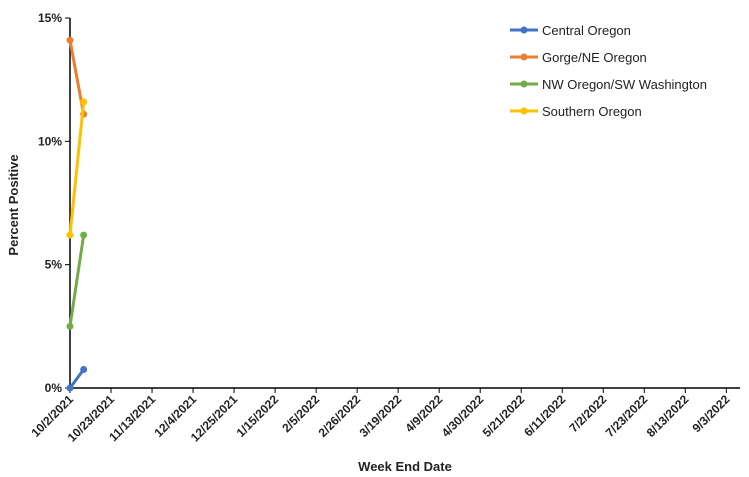 The width and height of the screenshot is (749, 477). I want to click on legend-item: Southern Oregon, so click(576, 111).